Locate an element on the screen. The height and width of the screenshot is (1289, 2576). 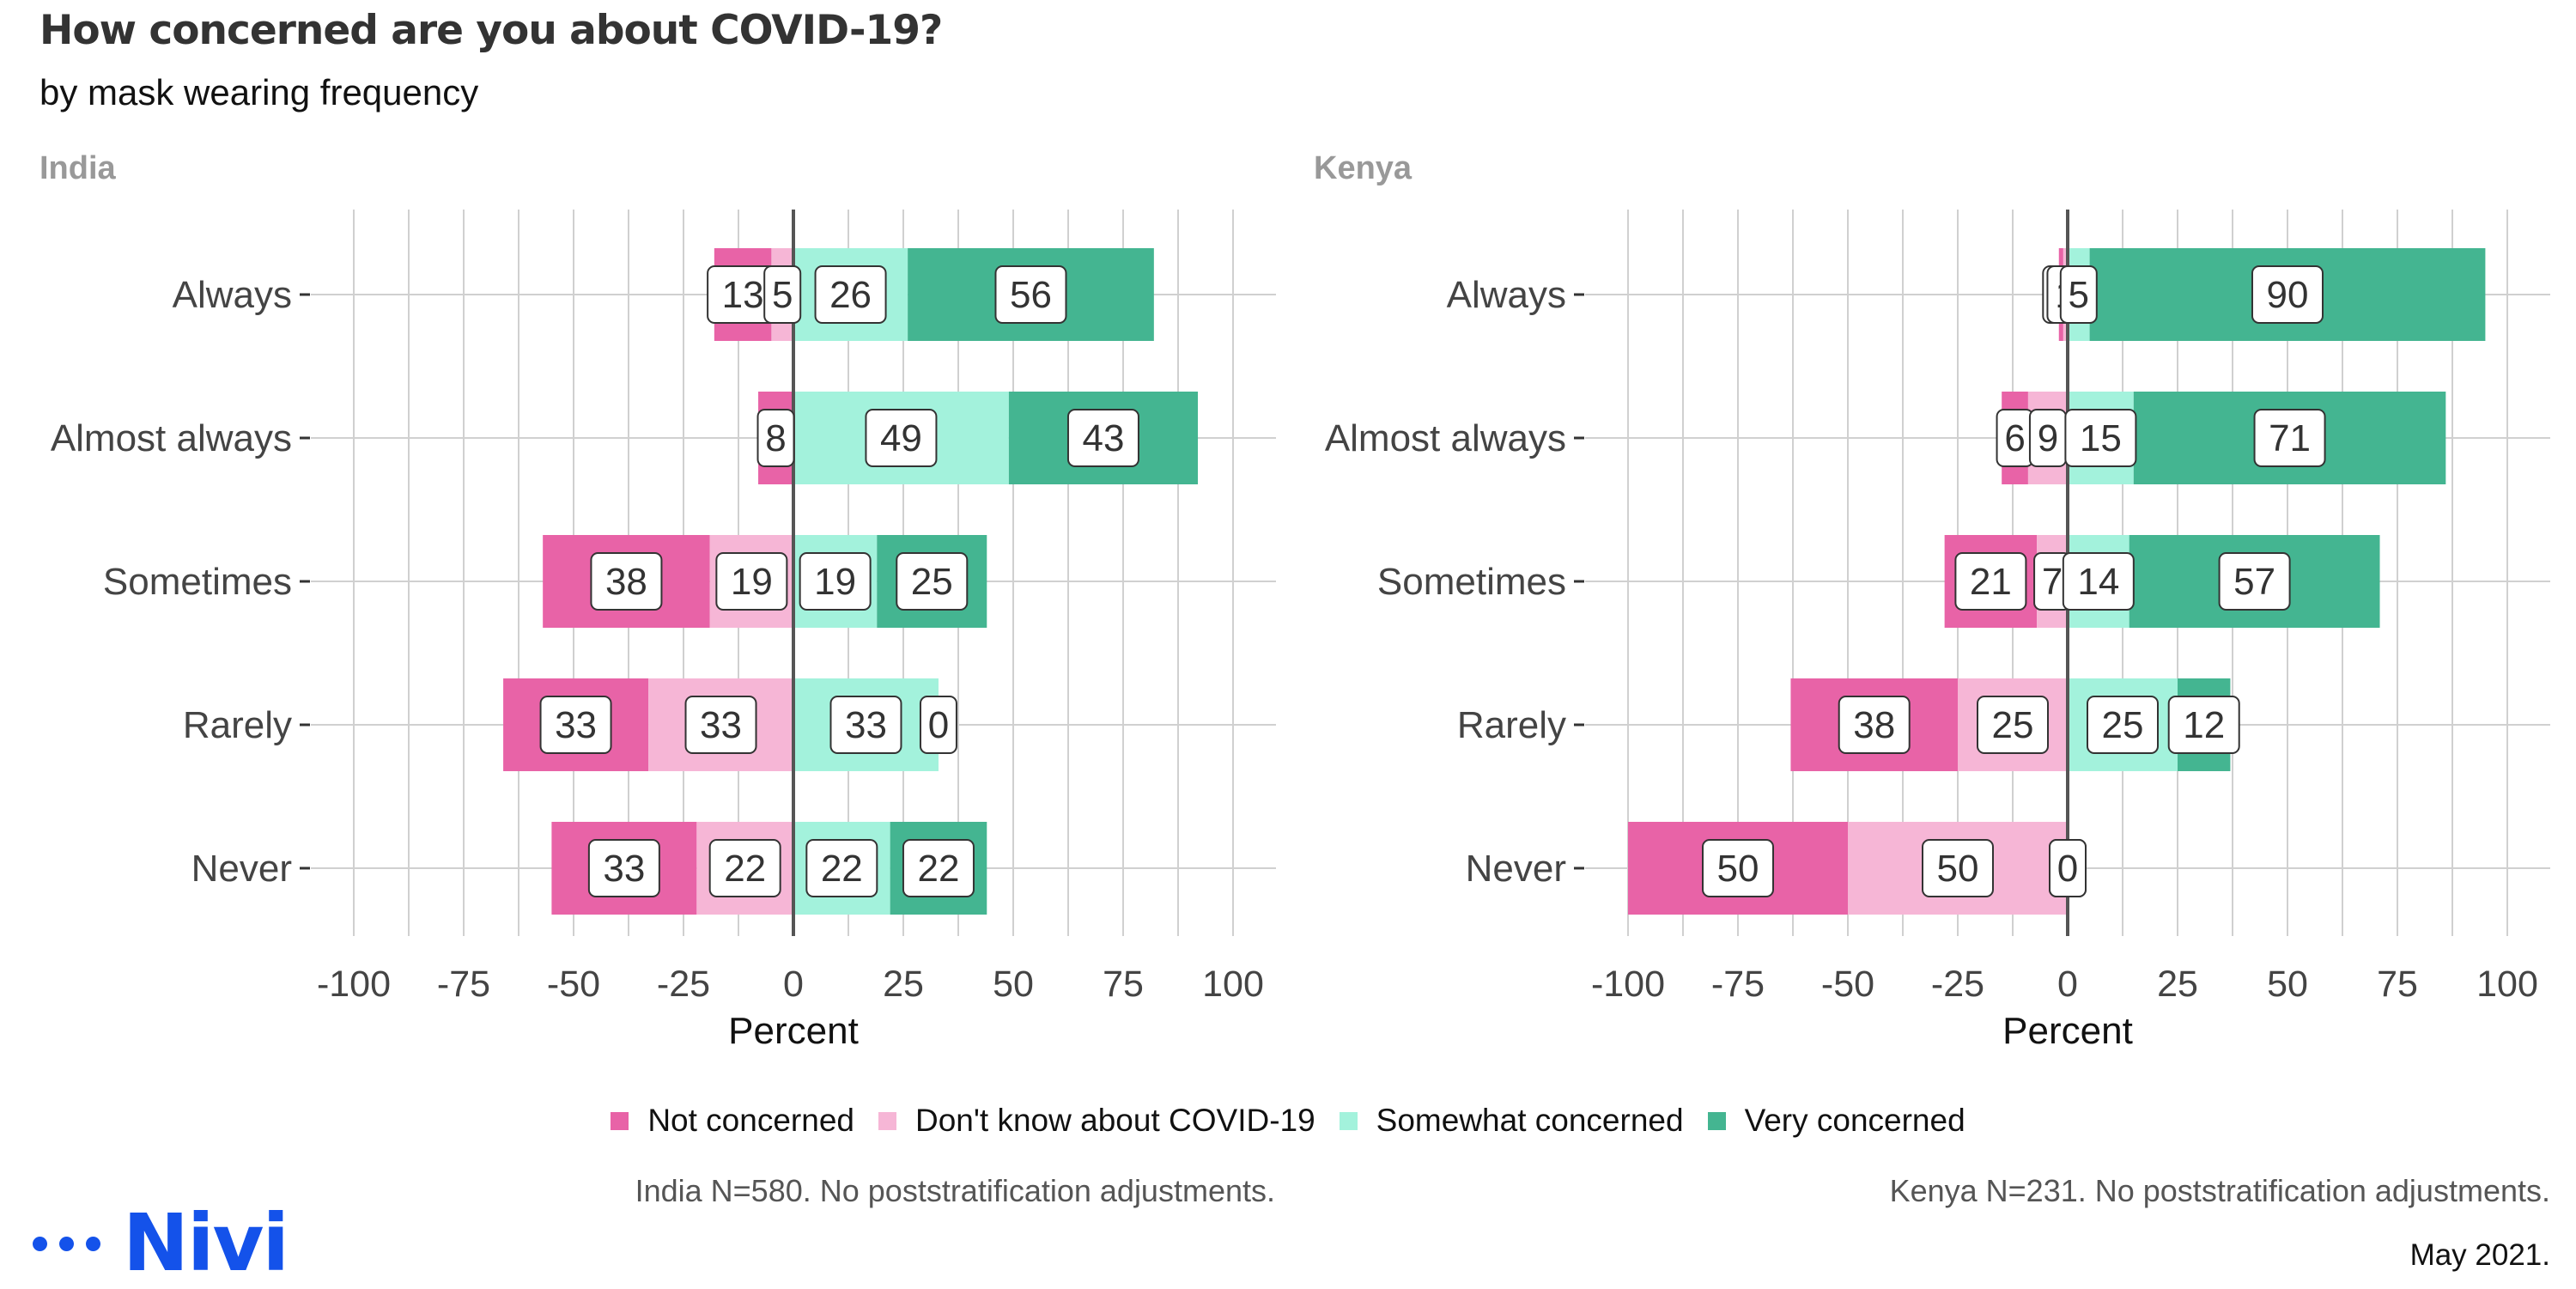
data-label: 56 is located at coordinates (1030, 295).